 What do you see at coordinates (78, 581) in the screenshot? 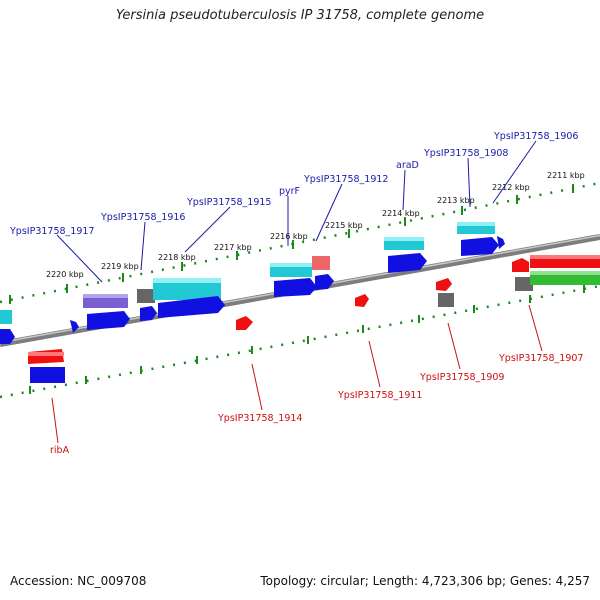
I see `accession-text: Accession: NC_009708` at bounding box center [78, 581].